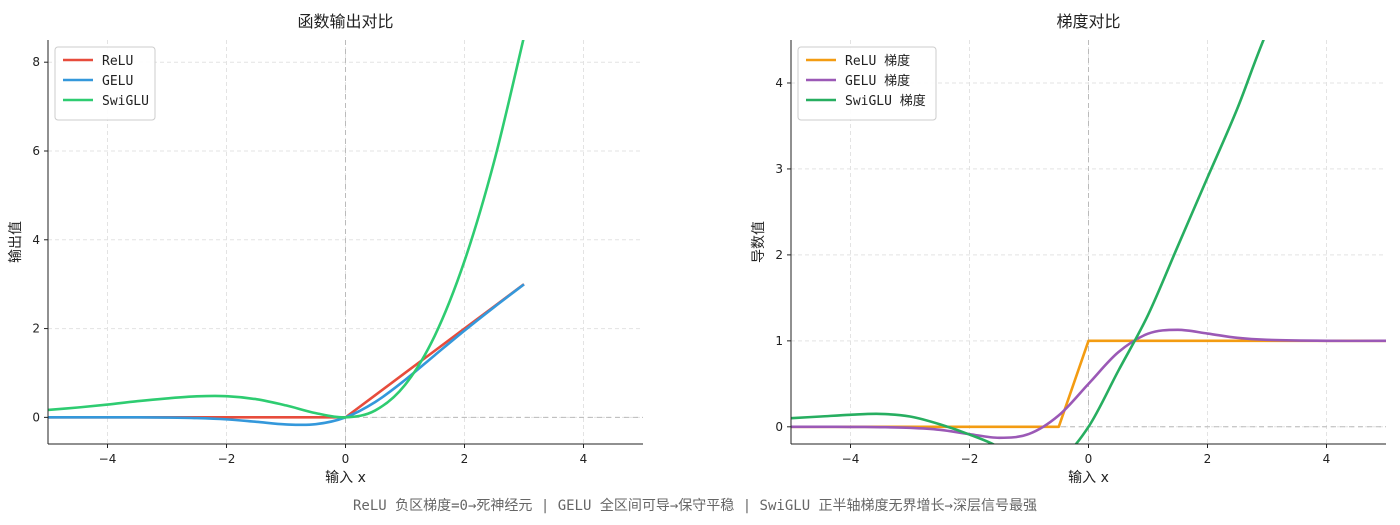  What do you see at coordinates (117, 81) in the screenshot?
I see `legend-label-1: GELU` at bounding box center [117, 81].